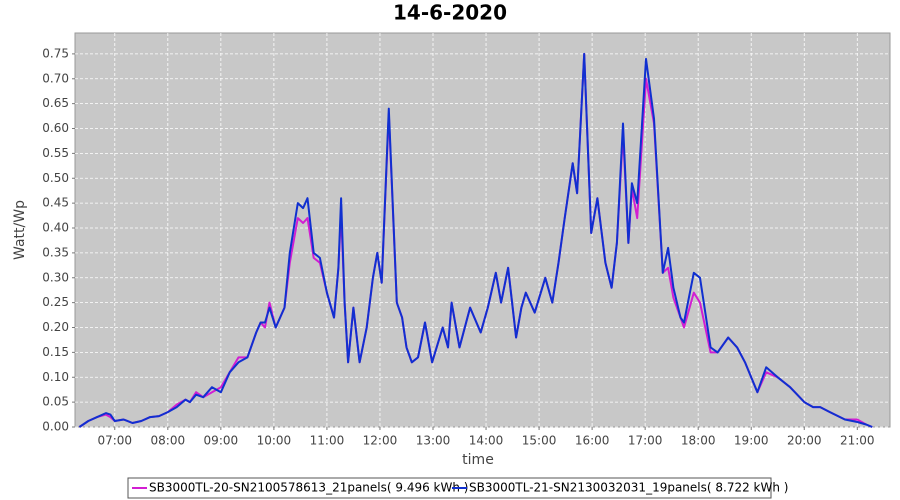 The height and width of the screenshot is (500, 900). I want to click on x-tick-label: 15:00, so click(539, 441).